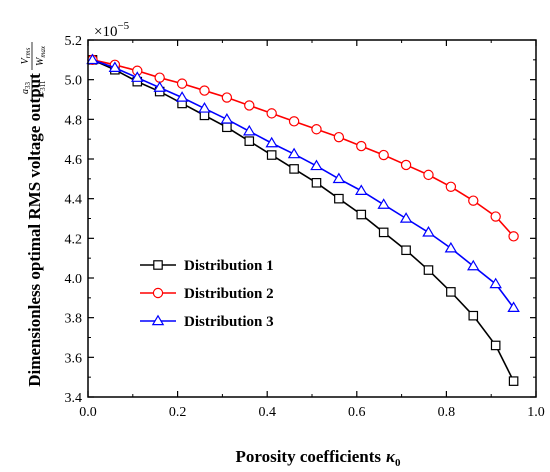 The width and height of the screenshot is (550, 472). I want to click on y-tick-label: 3.6, so click(74, 358).